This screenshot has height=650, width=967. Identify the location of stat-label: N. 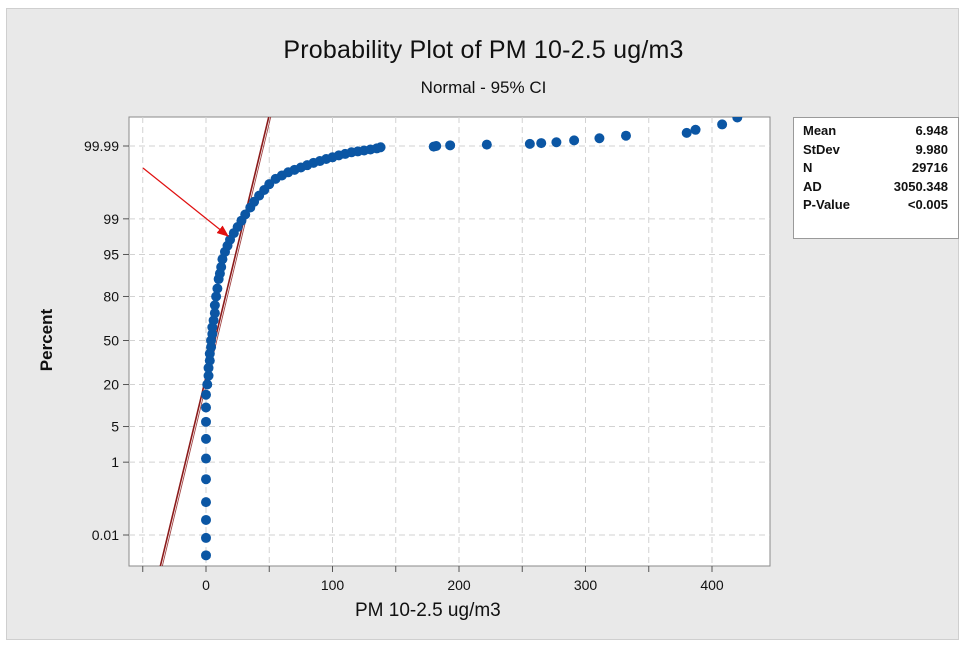
(808, 167).